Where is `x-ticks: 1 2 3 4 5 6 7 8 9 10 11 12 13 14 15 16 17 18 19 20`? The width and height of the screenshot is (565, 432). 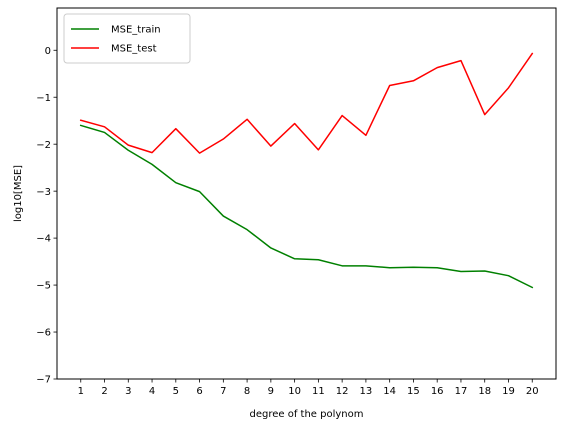 x-ticks: 1 2 3 4 5 6 7 8 9 10 11 12 13 14 15 16 17 18 19 20 is located at coordinates (308, 388).